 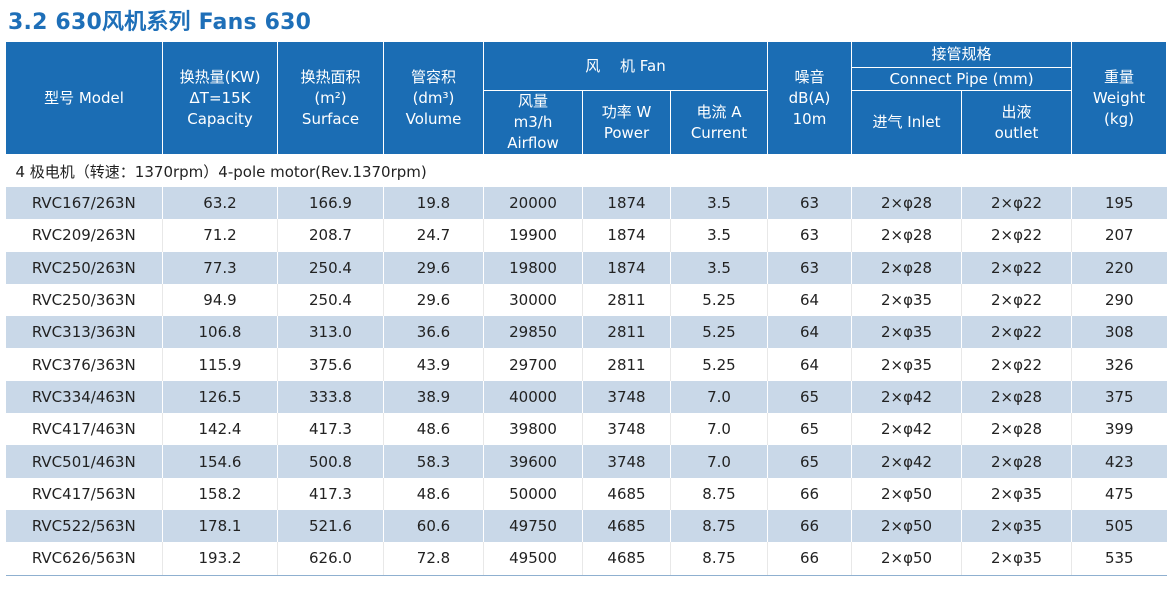 I want to click on page-title: 3.2 630风机系列 Fans 630, so click(x=160, y=22).